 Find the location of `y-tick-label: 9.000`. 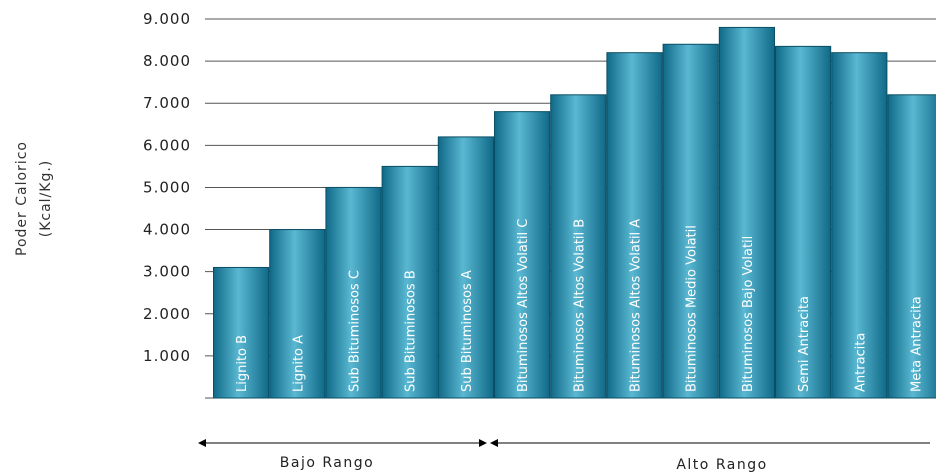

y-tick-label: 9.000 is located at coordinates (167, 19).